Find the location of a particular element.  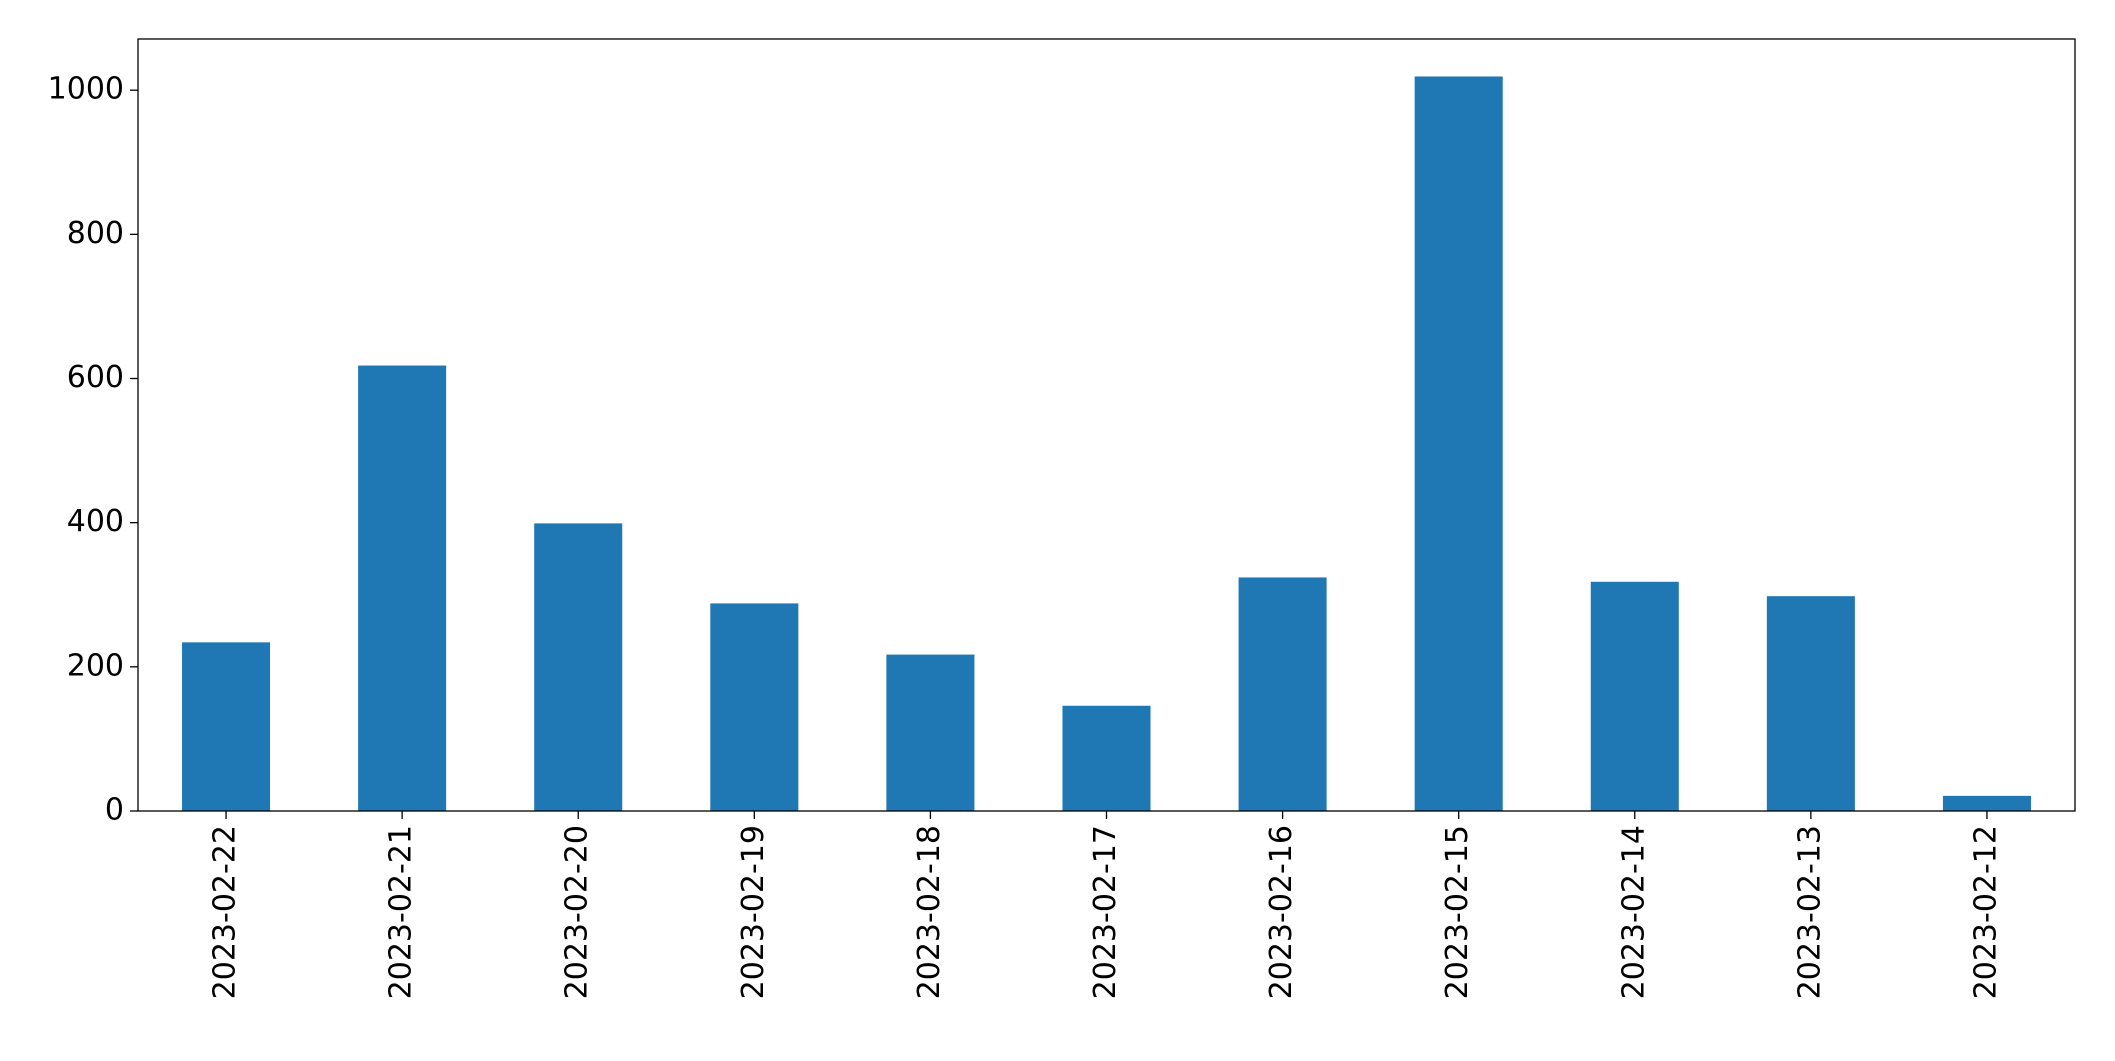

x-tick-label: 2023-02-17 is located at coordinates (1105, 912).